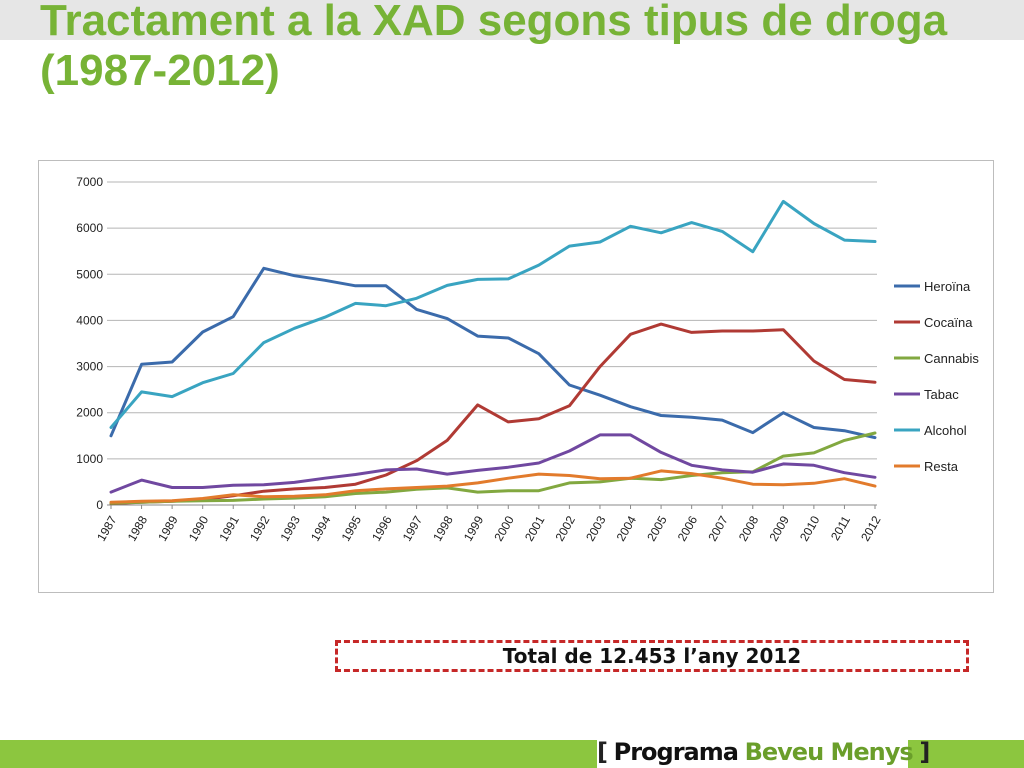 The height and width of the screenshot is (768, 1024). I want to click on x-tick-label: 2000, so click(504, 528).